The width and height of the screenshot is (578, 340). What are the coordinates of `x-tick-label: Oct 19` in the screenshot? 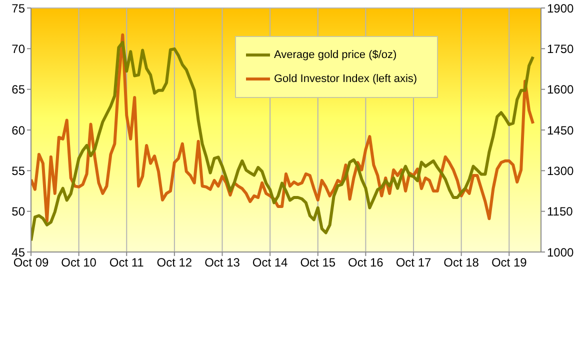 It's located at (509, 263).